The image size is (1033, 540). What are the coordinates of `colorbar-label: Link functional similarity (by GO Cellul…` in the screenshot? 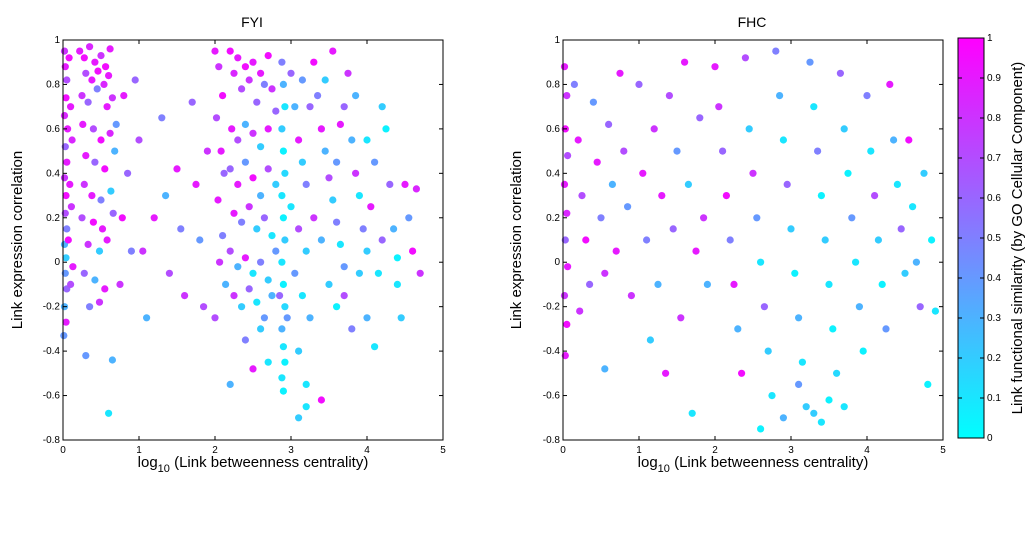 It's located at (1017, 238).